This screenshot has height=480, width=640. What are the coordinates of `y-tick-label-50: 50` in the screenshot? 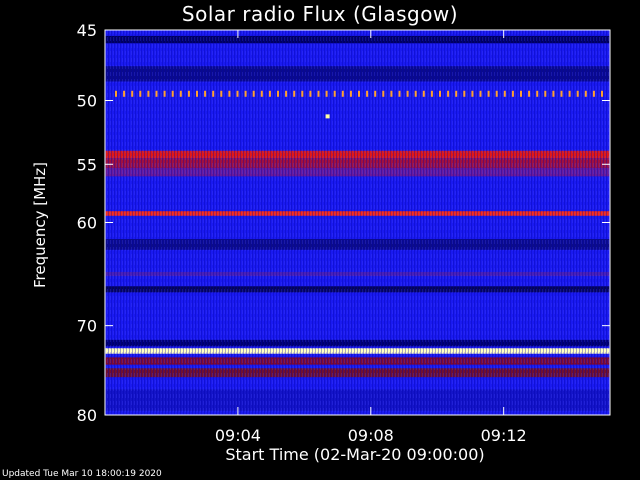 It's located at (87, 101).